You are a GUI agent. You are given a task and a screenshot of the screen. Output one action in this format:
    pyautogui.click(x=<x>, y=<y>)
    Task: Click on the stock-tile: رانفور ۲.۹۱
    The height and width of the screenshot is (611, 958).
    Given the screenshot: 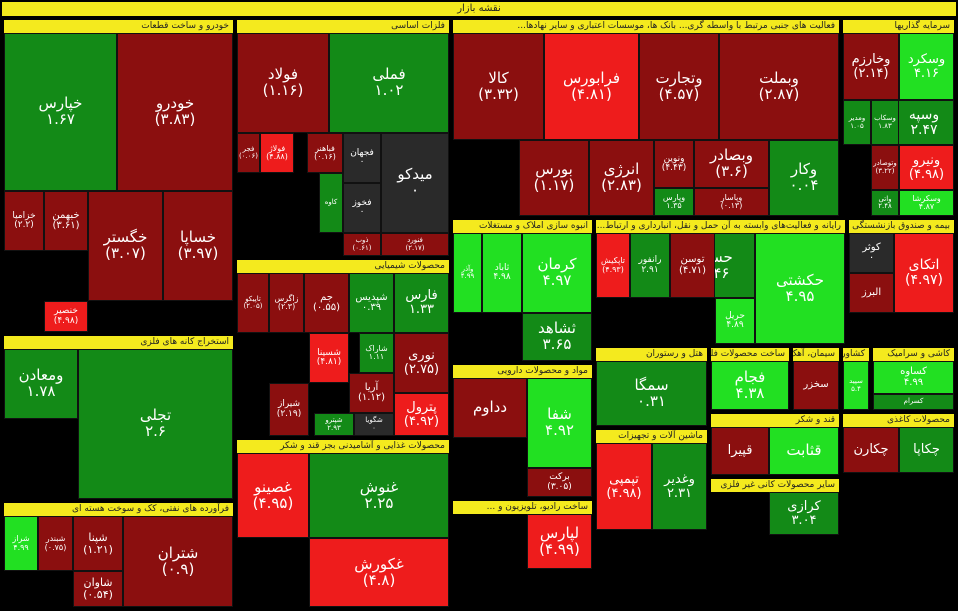 What is the action you would take?
    pyautogui.click(x=650, y=265)
    